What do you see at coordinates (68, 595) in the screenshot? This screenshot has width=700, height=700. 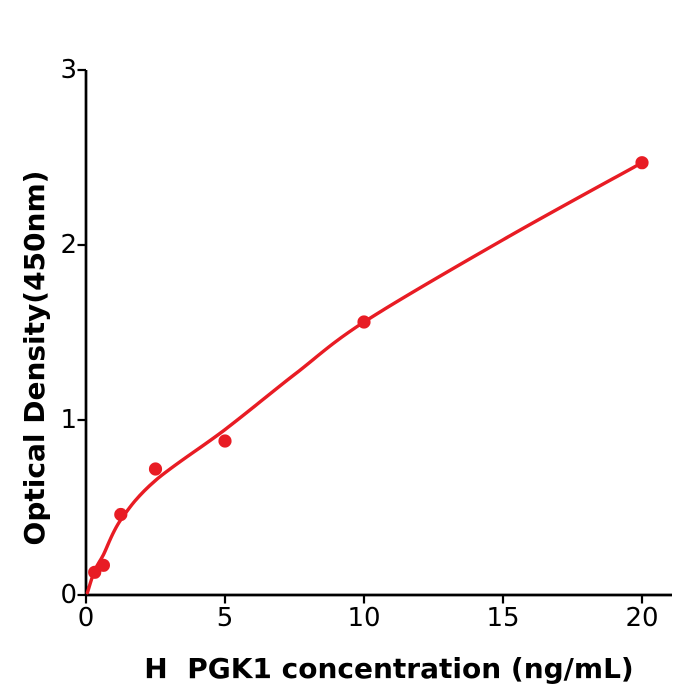 I see `y-tick-label: 0` at bounding box center [68, 595].